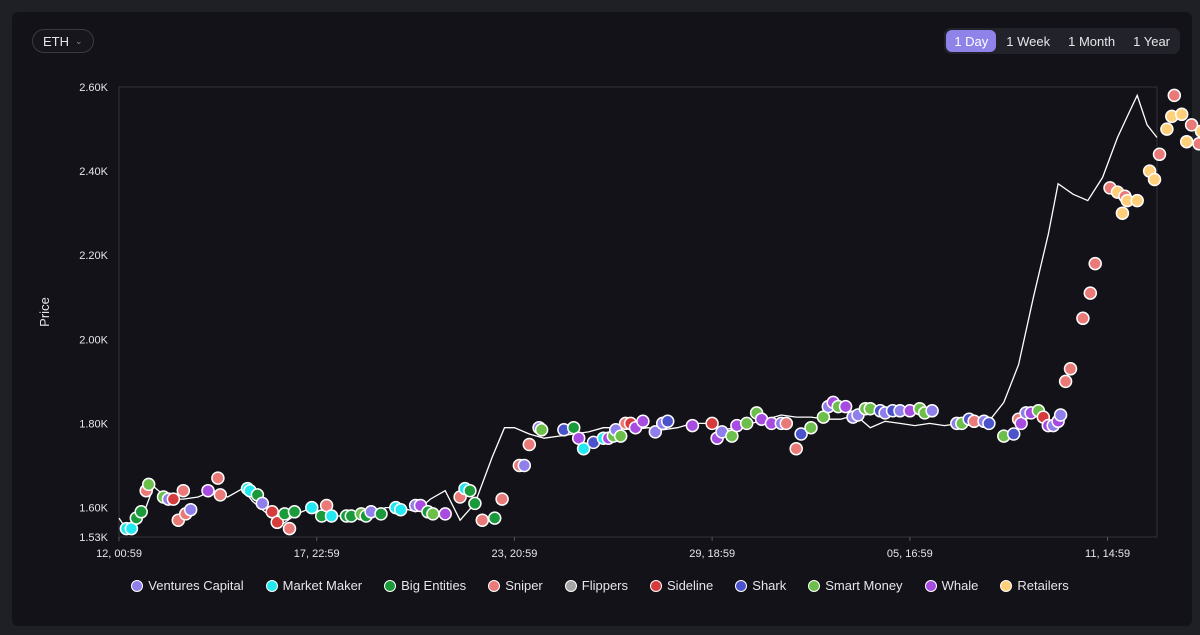 Image resolution: width=1200 pixels, height=635 pixels. I want to click on x-tick-label: 23, 20:59, so click(514, 554).